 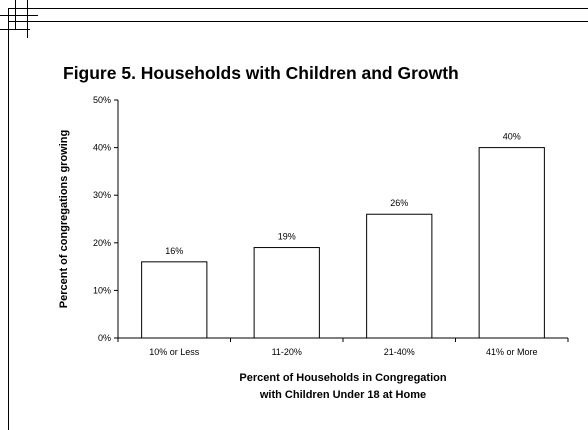 What do you see at coordinates (19, 15) in the screenshot?
I see `frame-corner-h1` at bounding box center [19, 15].